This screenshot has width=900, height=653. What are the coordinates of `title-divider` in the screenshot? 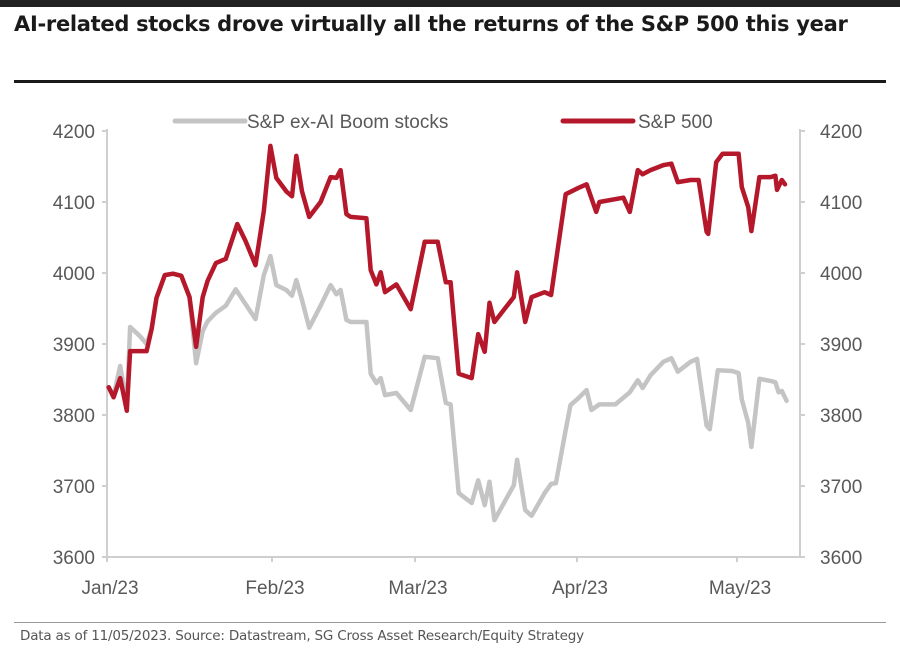 It's located at (450, 81).